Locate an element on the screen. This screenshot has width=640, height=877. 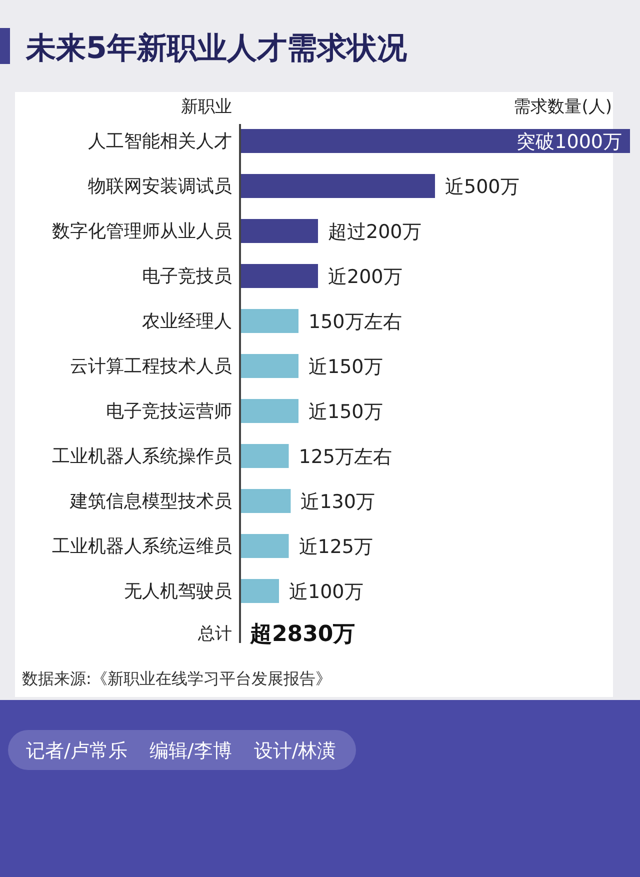
data-label: 突破1000万 is located at coordinates (569, 142).